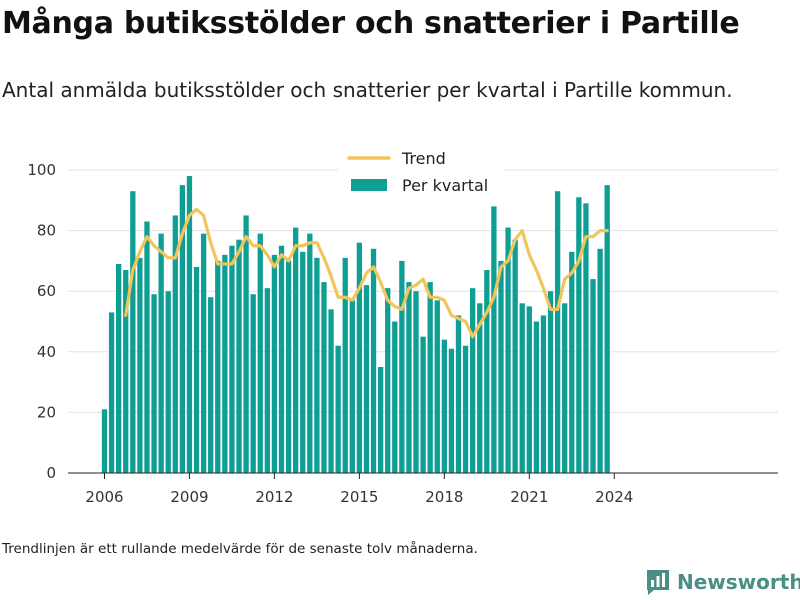 The width and height of the screenshot is (800, 600). Describe the element at coordinates (614, 497) in the screenshot. I see `x-tick-label: 2024` at that location.